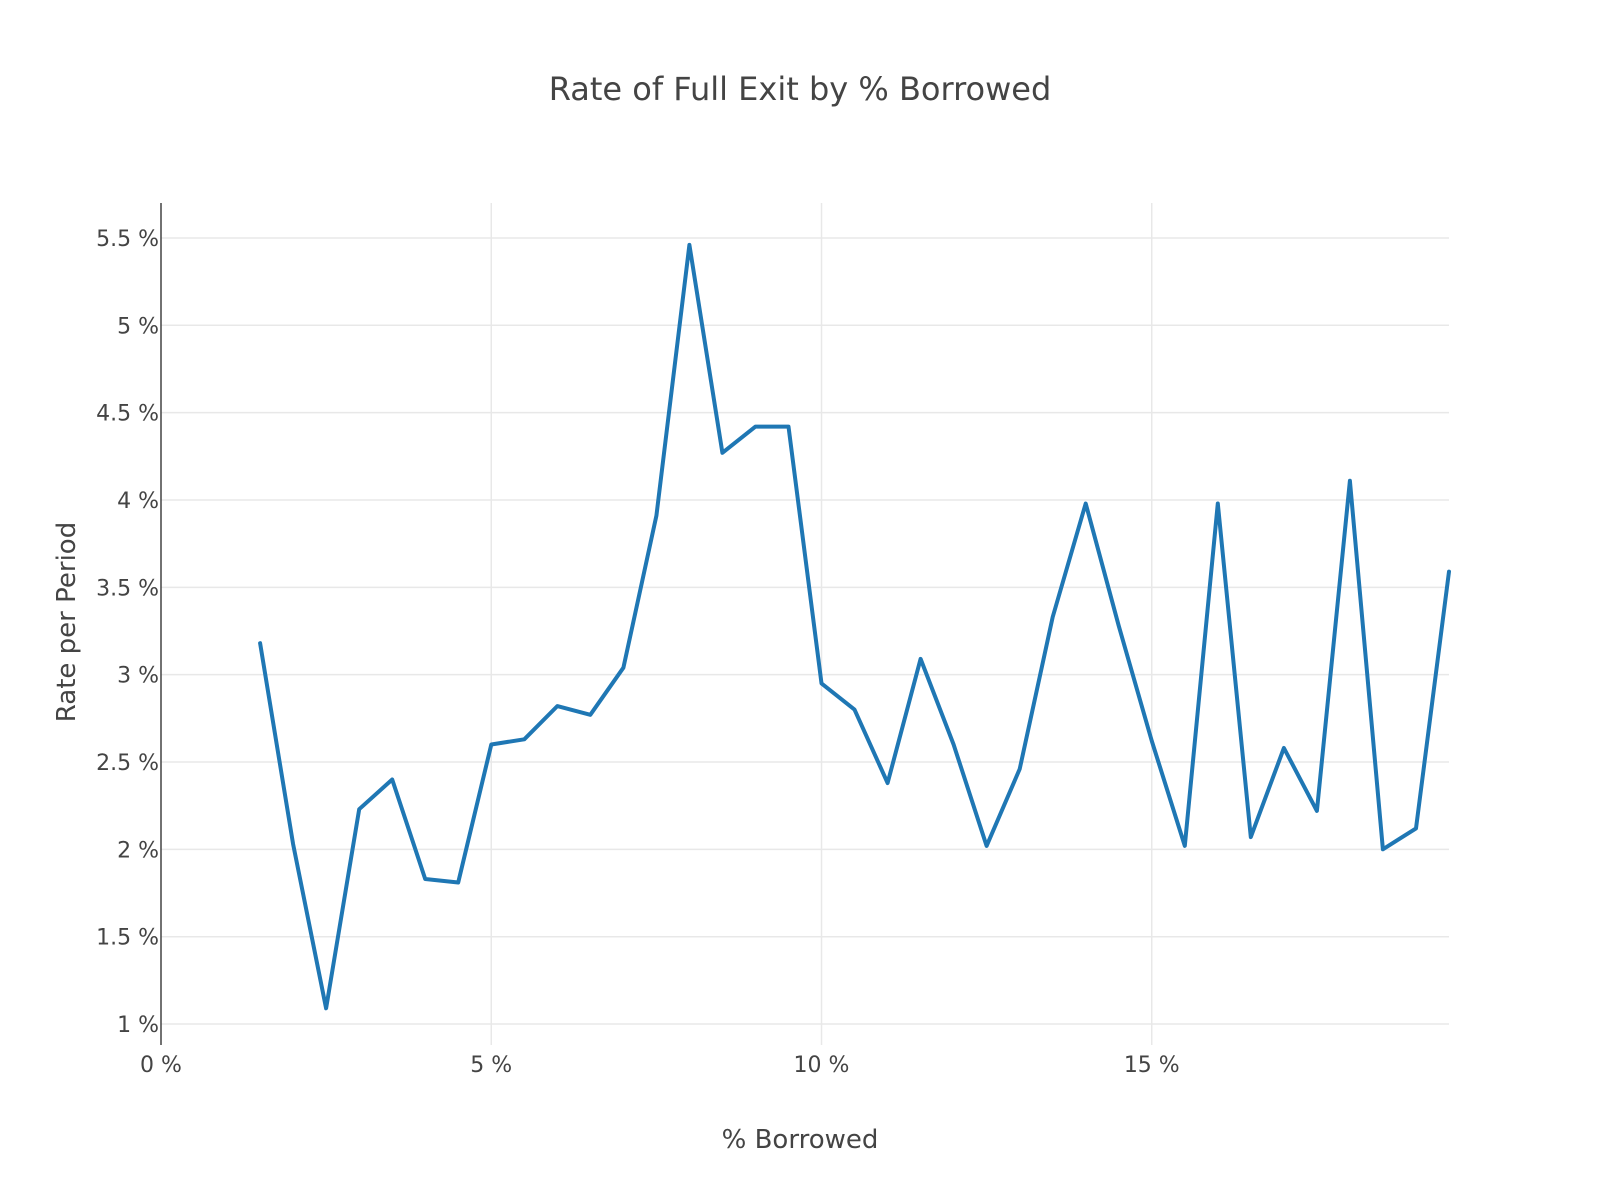 The width and height of the screenshot is (1600, 1200). Describe the element at coordinates (800, 1140) in the screenshot. I see `x-axis-title: % Borrowed` at that location.